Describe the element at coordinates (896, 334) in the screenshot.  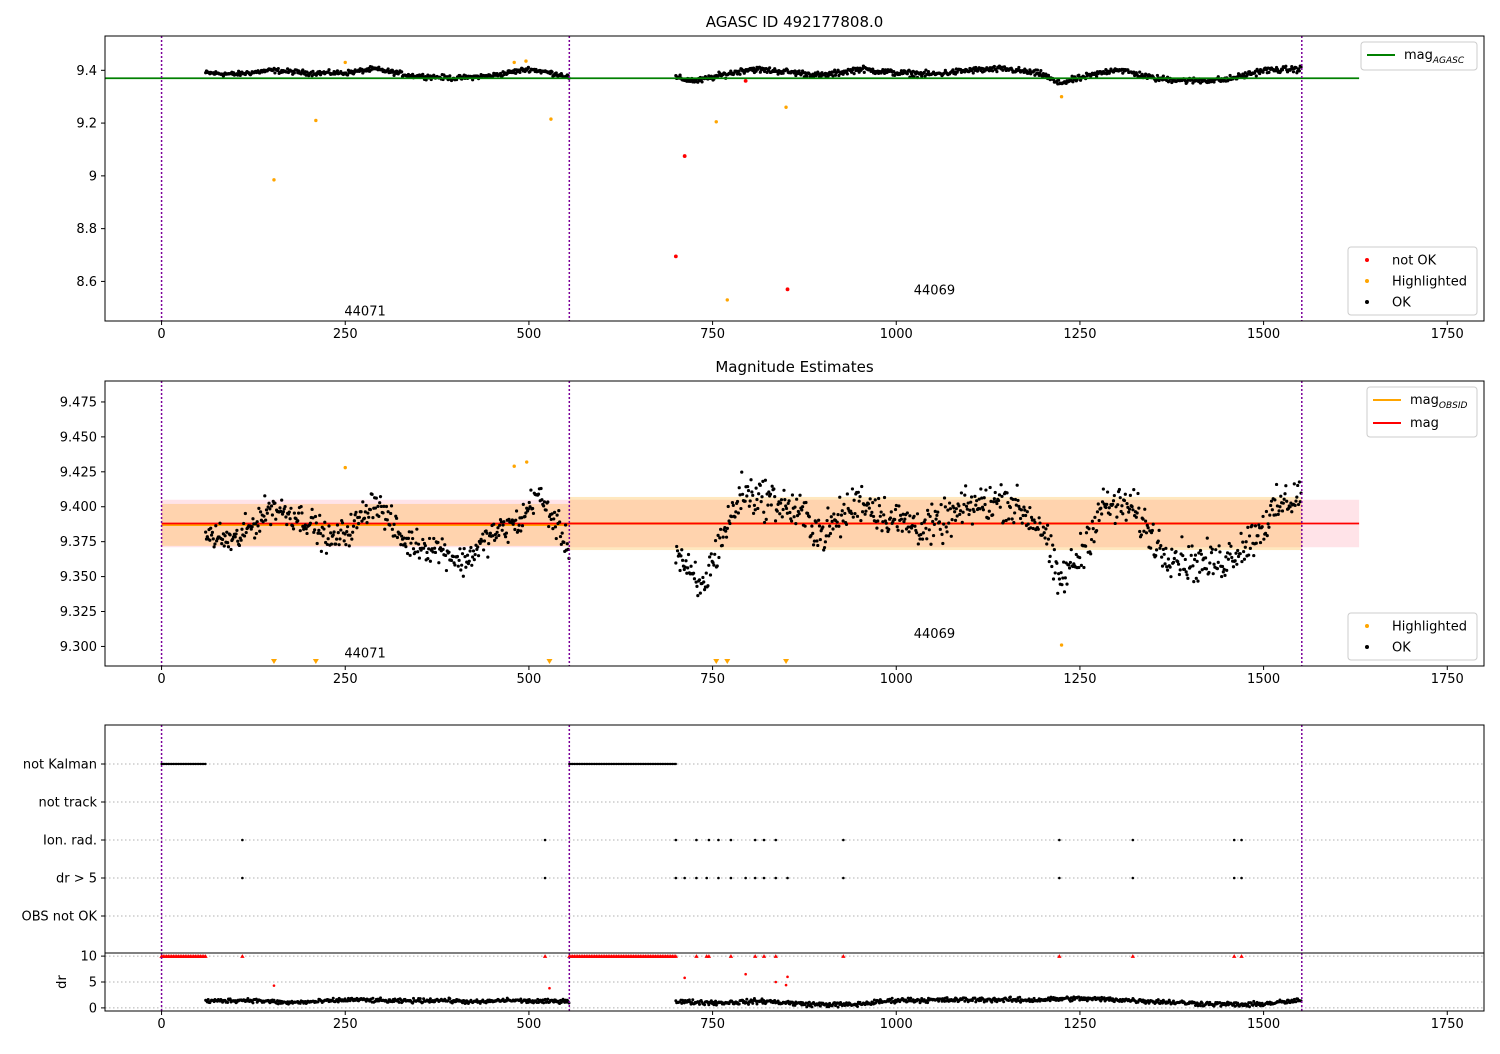
I see `x-tick-label: 1000` at that location.